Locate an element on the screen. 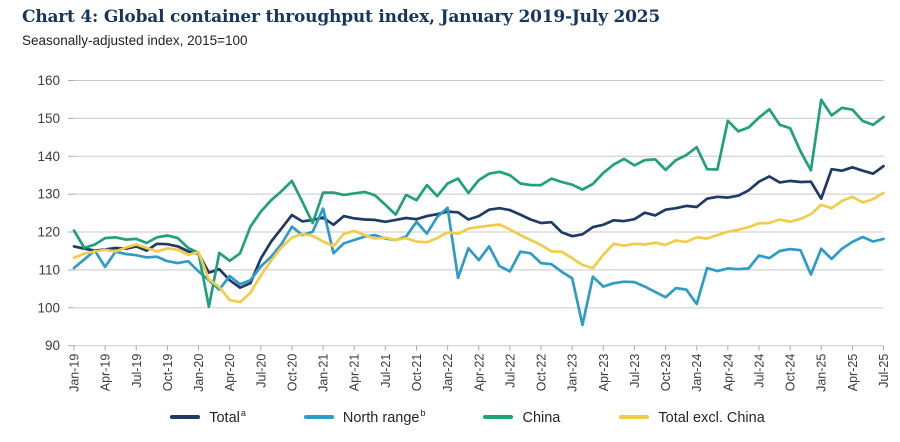 The width and height of the screenshot is (900, 442). svg-text: Jul-24 is located at coordinates (759, 371).